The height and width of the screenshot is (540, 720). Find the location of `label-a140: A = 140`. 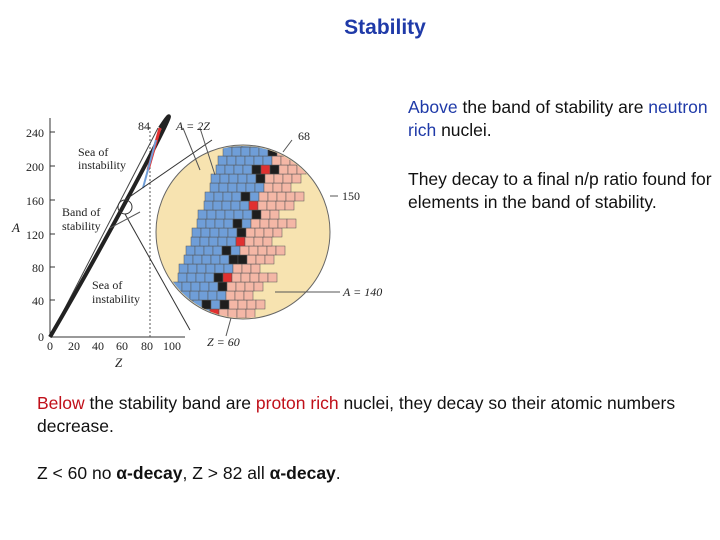

label-a140: A = 140 is located at coordinates (362, 292).